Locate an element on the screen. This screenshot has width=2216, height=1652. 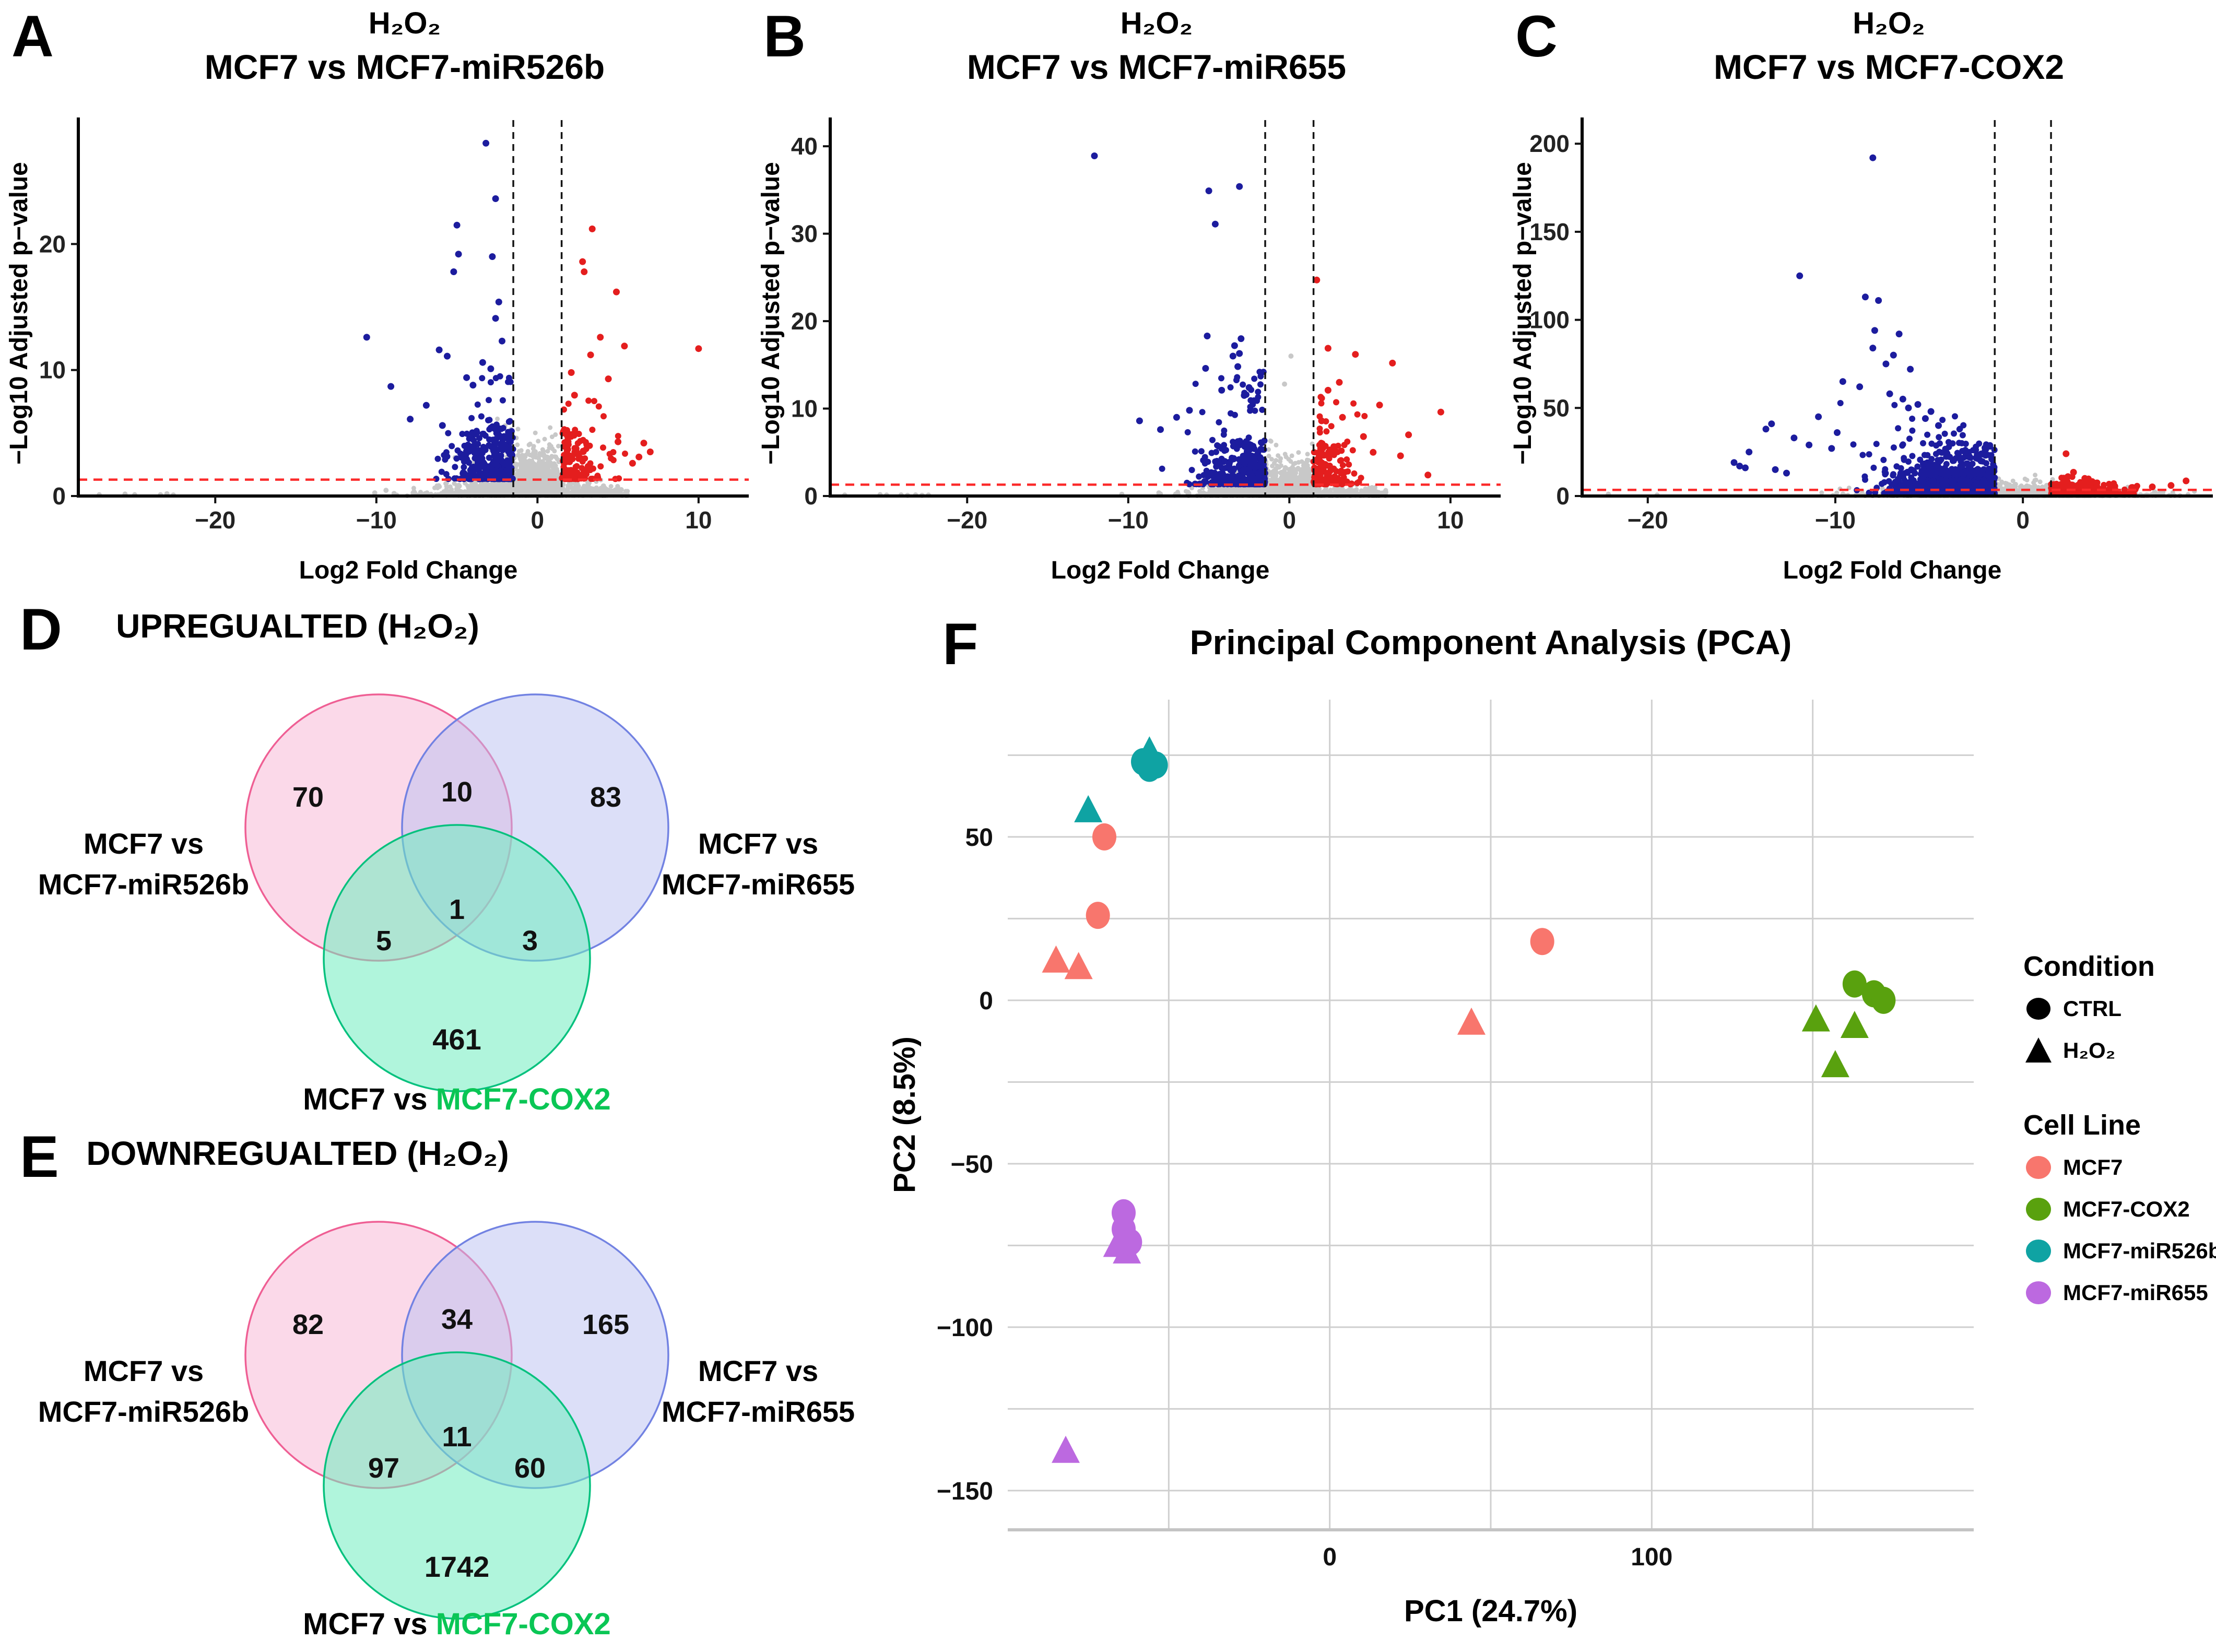
venn-circle-COX2 is located at coordinates (457, 1486).